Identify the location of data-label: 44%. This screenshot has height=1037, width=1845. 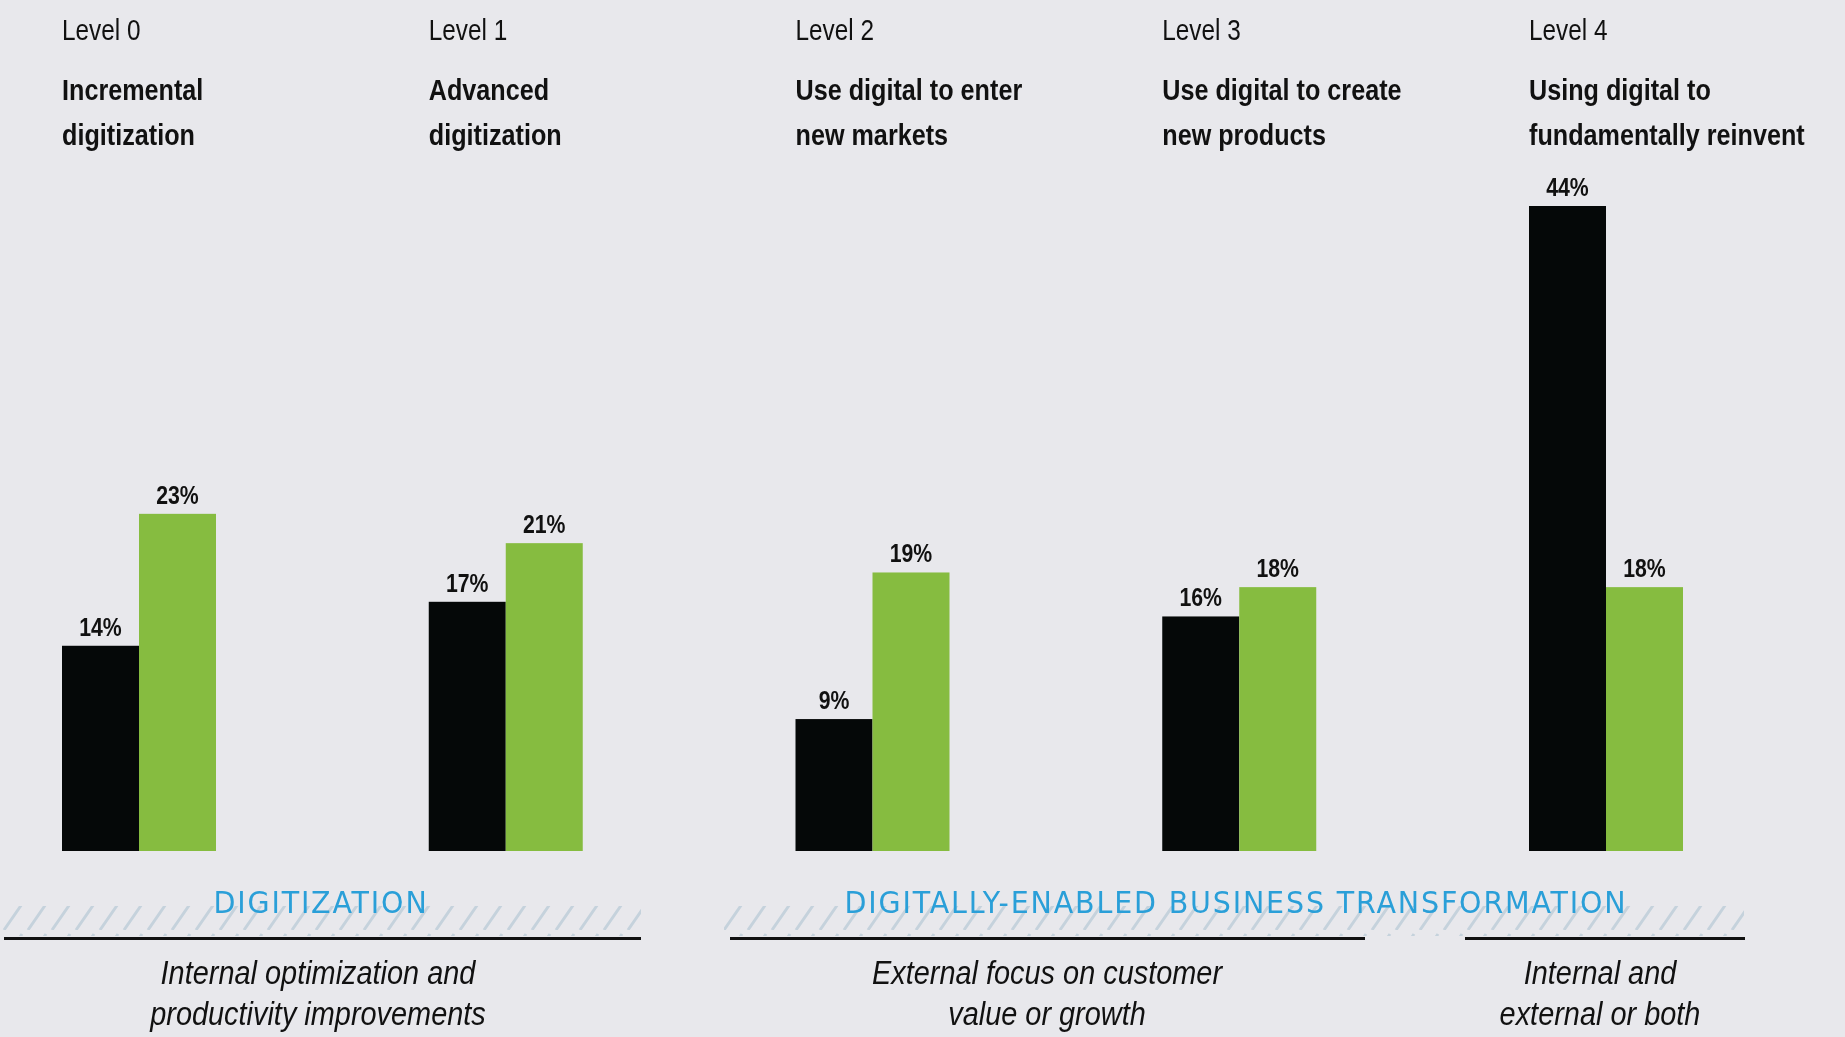
(1567, 187).